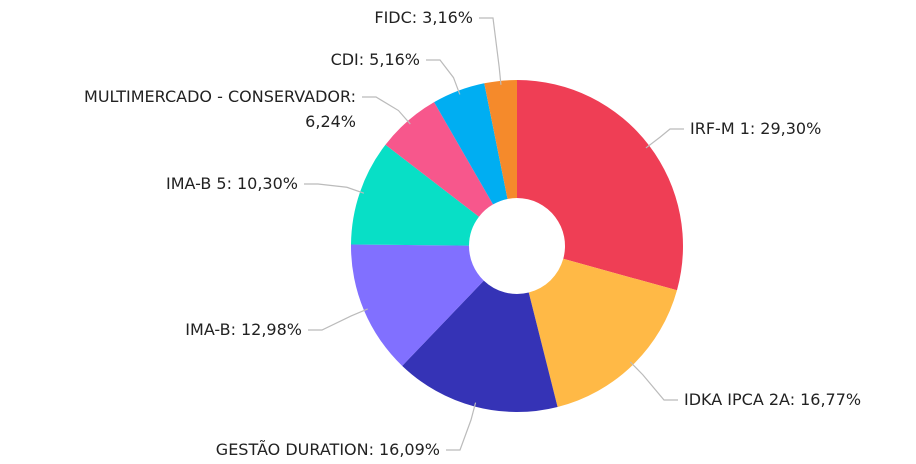 This screenshot has width=916, height=464. I want to click on slice-category: IDKA IPCA 2A:, so click(739, 399).